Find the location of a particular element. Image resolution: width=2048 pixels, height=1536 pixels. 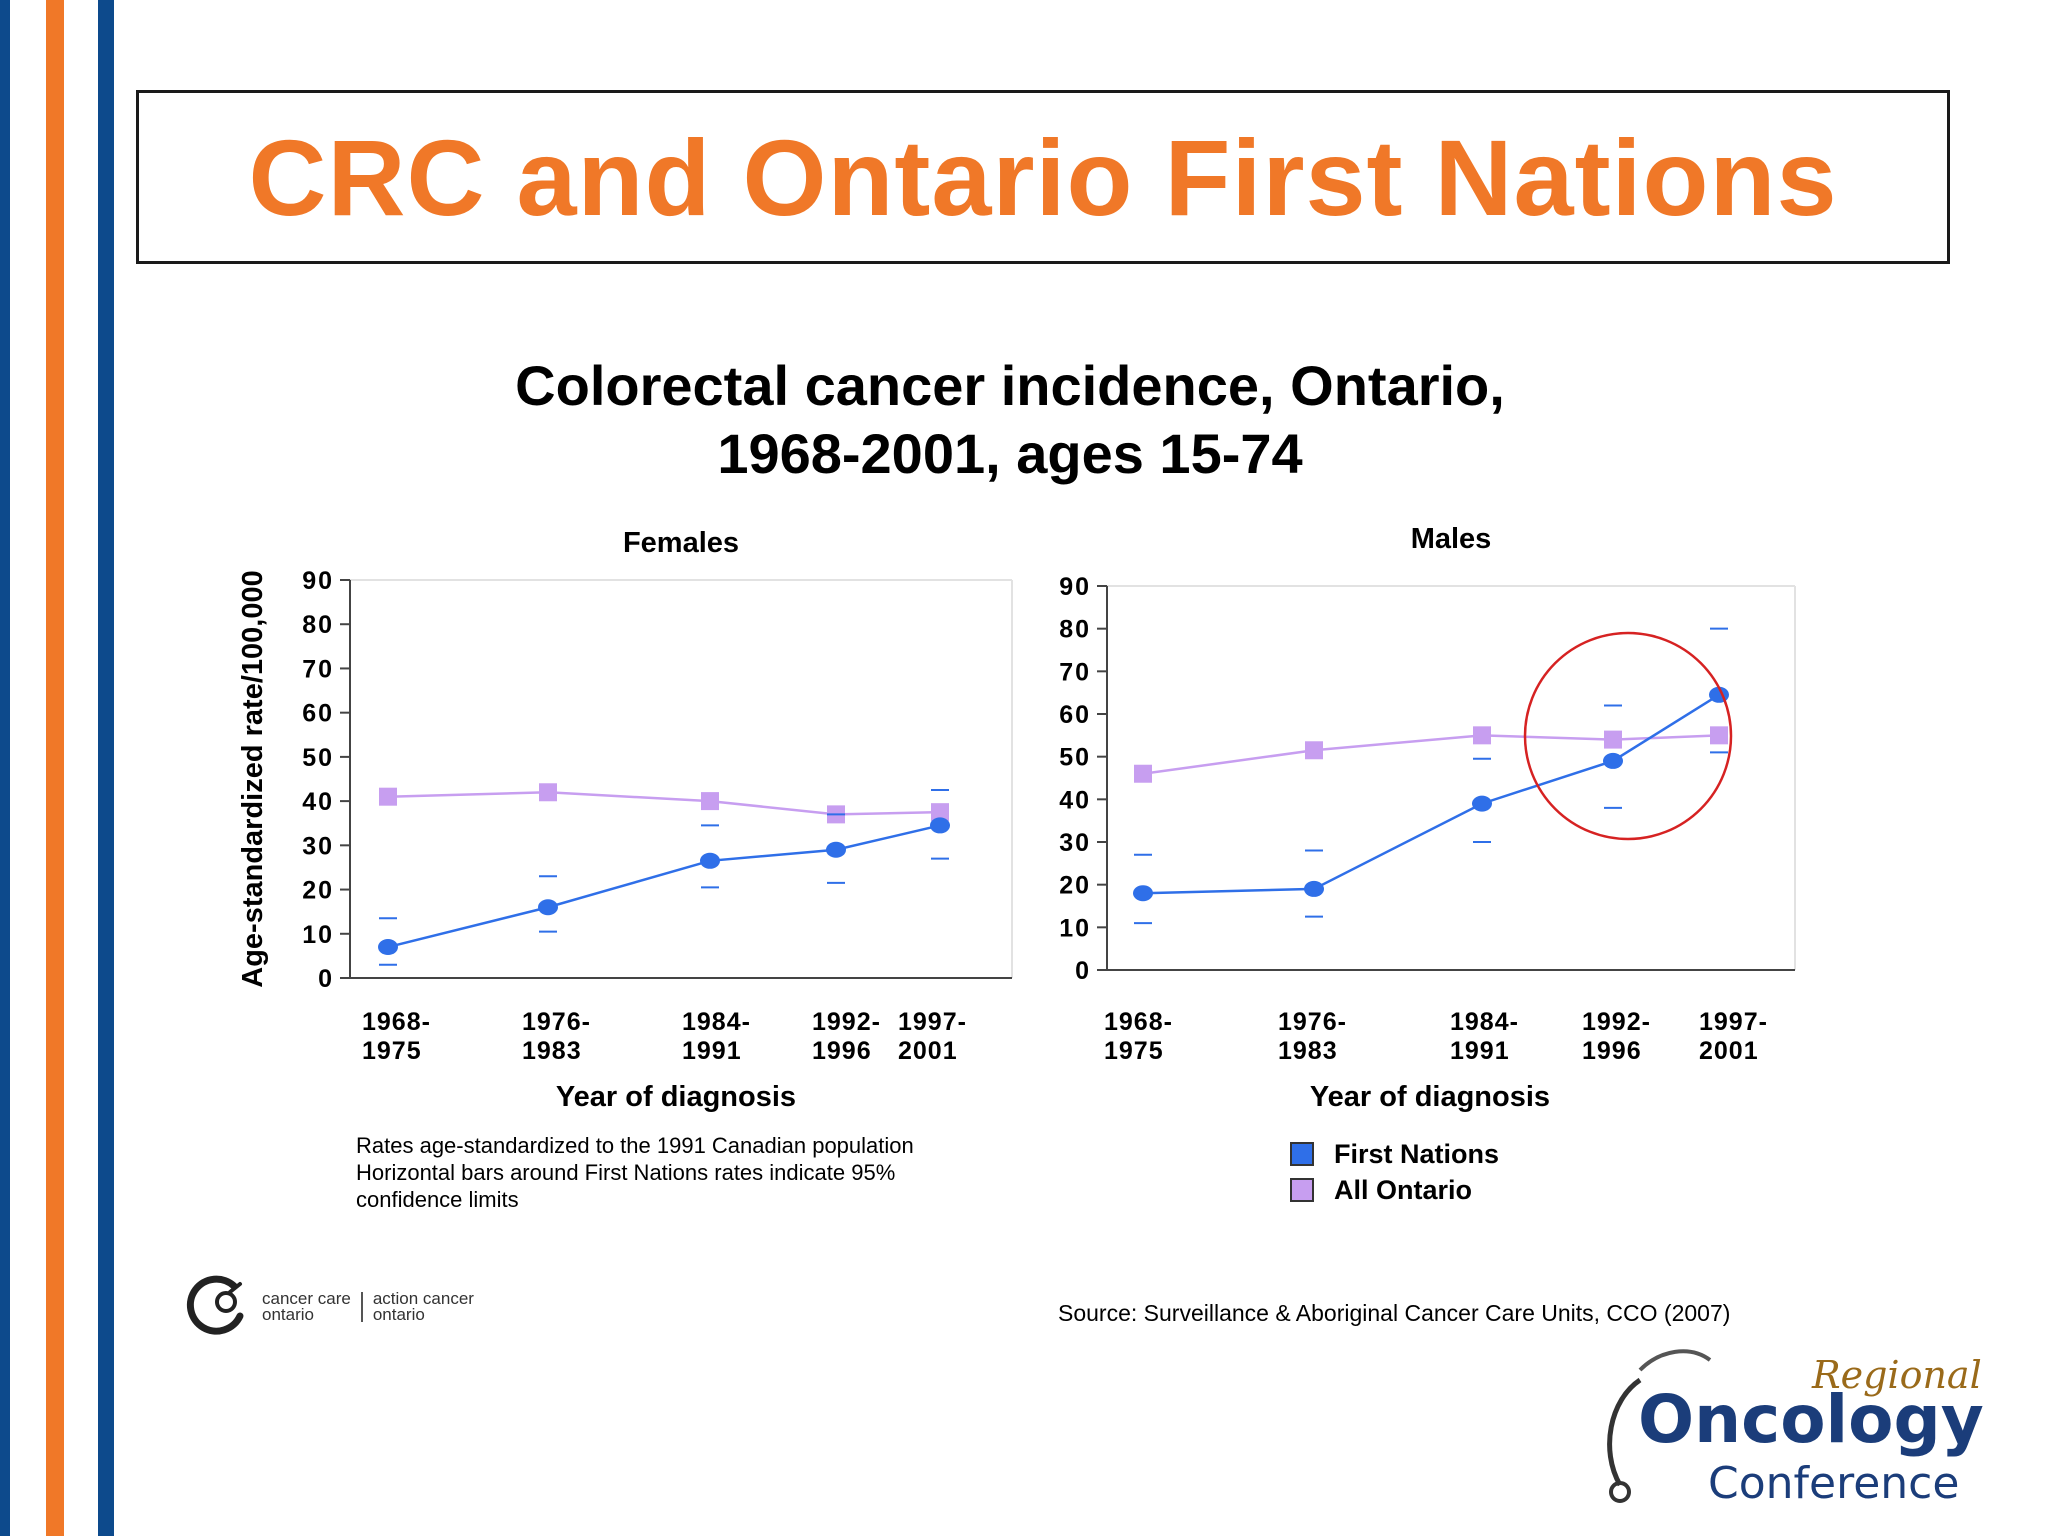

females-series-all-ontario-line is located at coordinates (664, 803).